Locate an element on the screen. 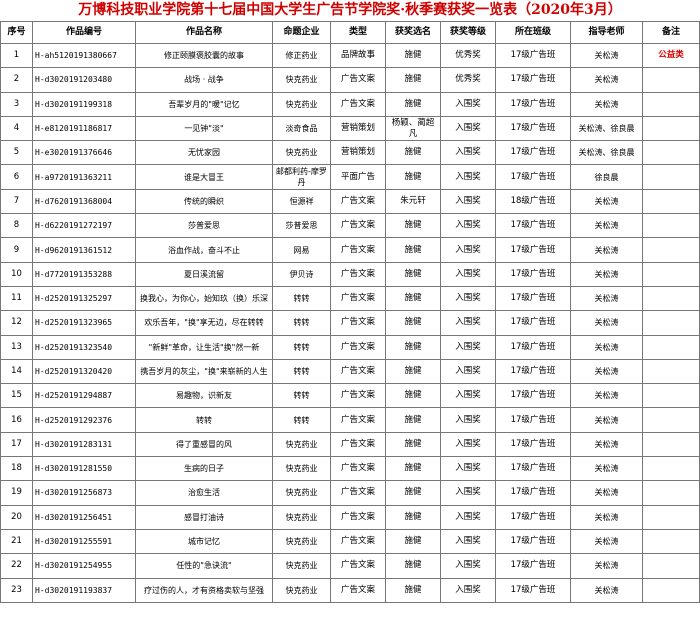 The width and height of the screenshot is (700, 624). table-cell: 换我心，为你心，始知玖（换）乐深 is located at coordinates (204, 298).